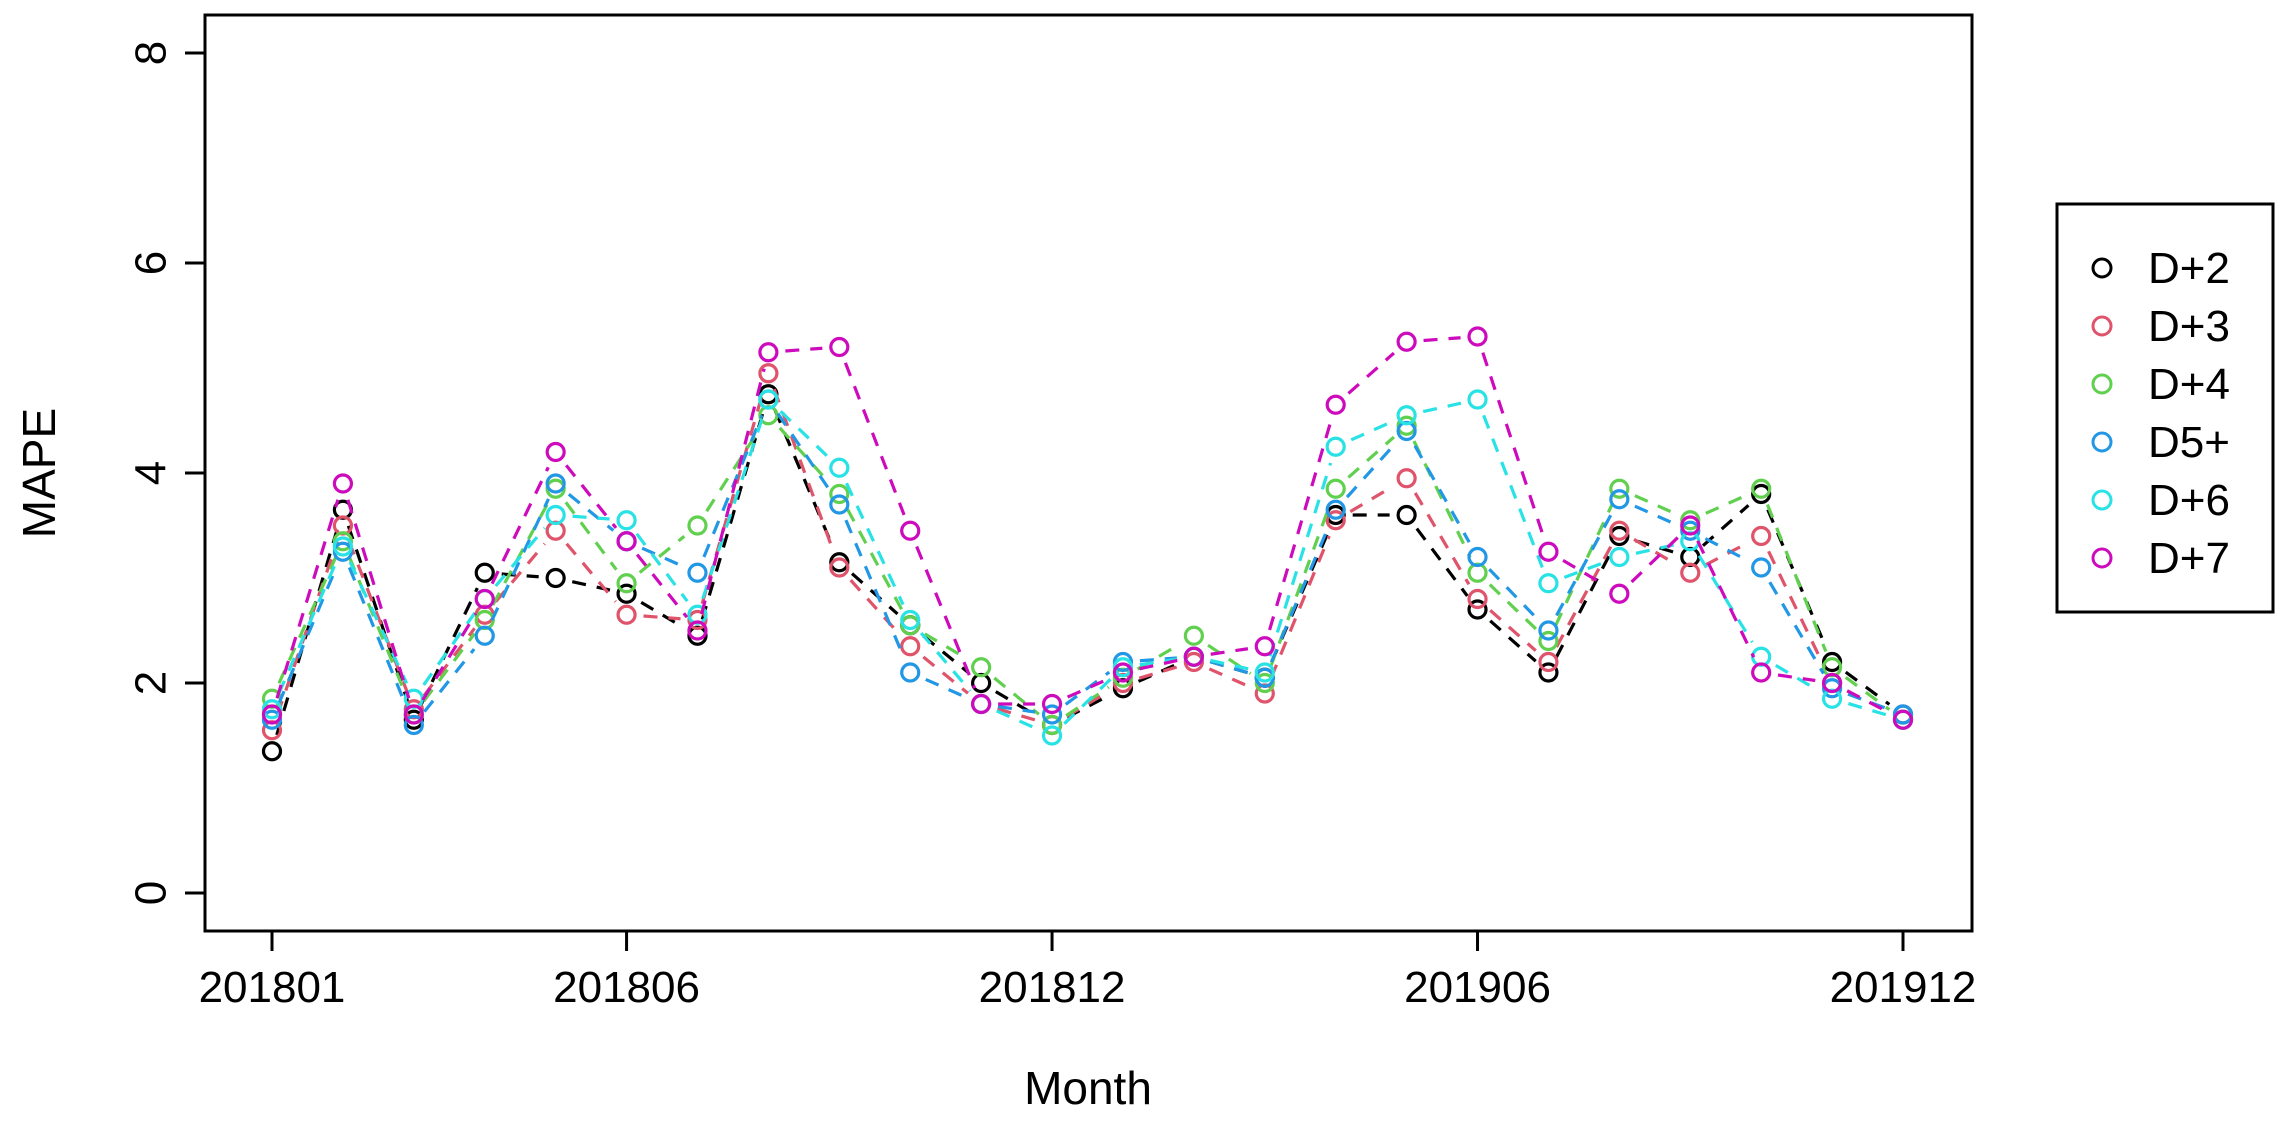  I want to click on y-axis-tick-label: 6, so click(150, 263).